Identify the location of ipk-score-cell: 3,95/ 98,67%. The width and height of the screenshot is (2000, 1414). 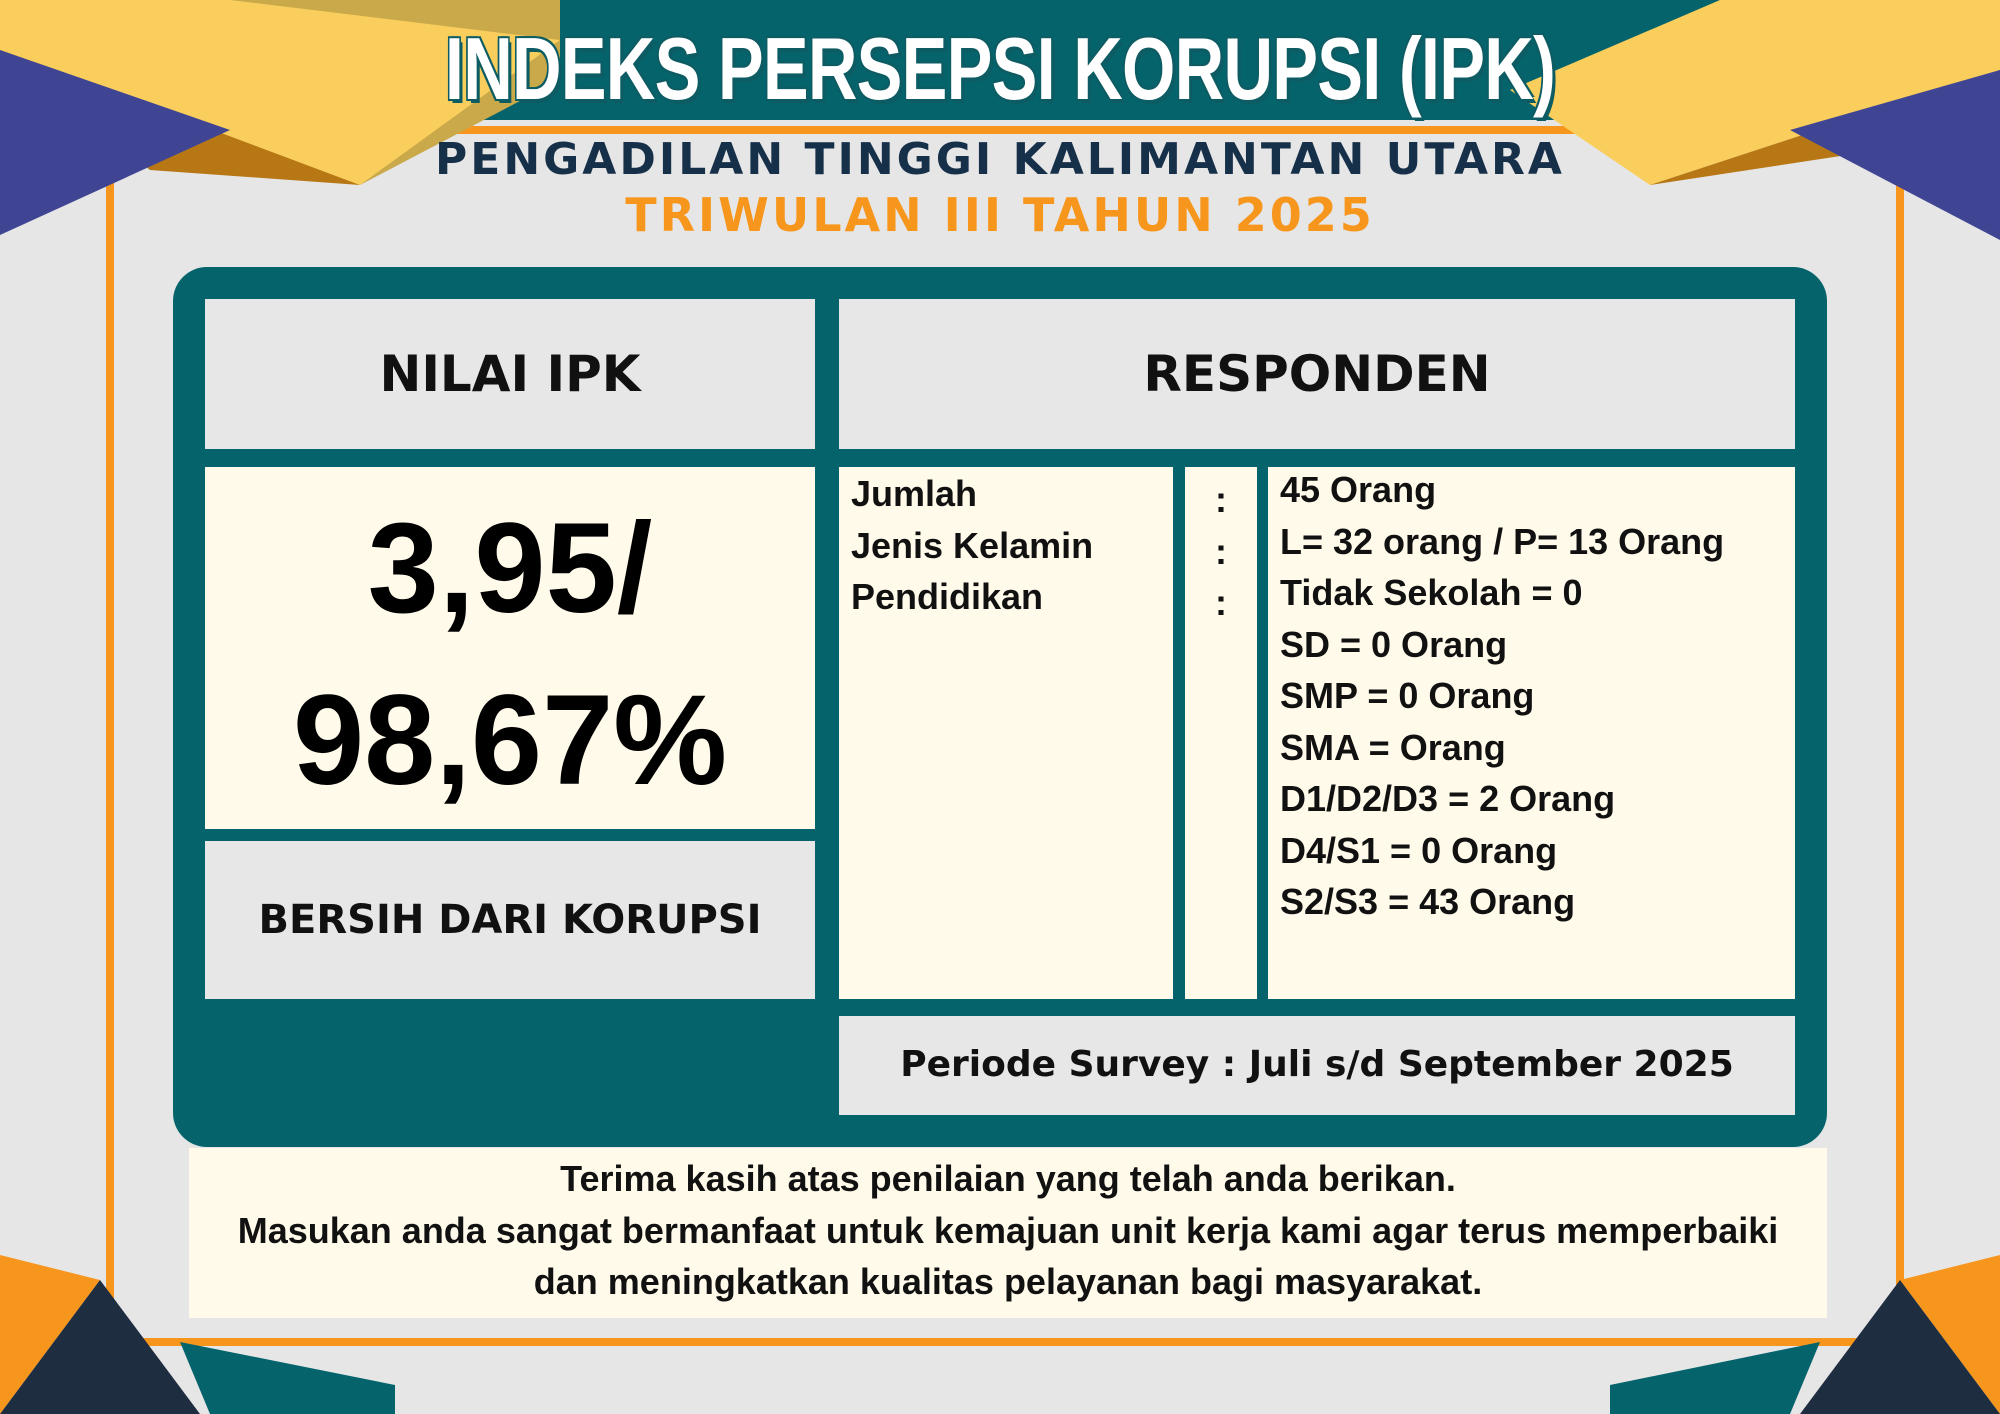
(510, 648).